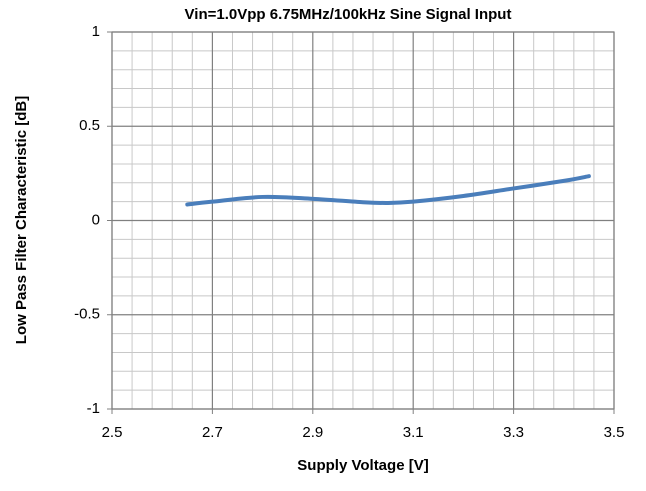  What do you see at coordinates (96, 219) in the screenshot?
I see `y-tick-label: 0` at bounding box center [96, 219].